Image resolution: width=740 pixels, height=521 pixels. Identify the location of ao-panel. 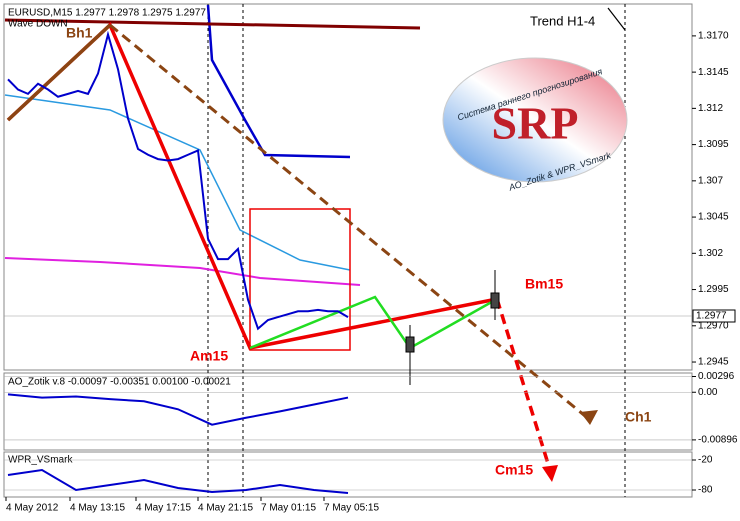
(348, 411).